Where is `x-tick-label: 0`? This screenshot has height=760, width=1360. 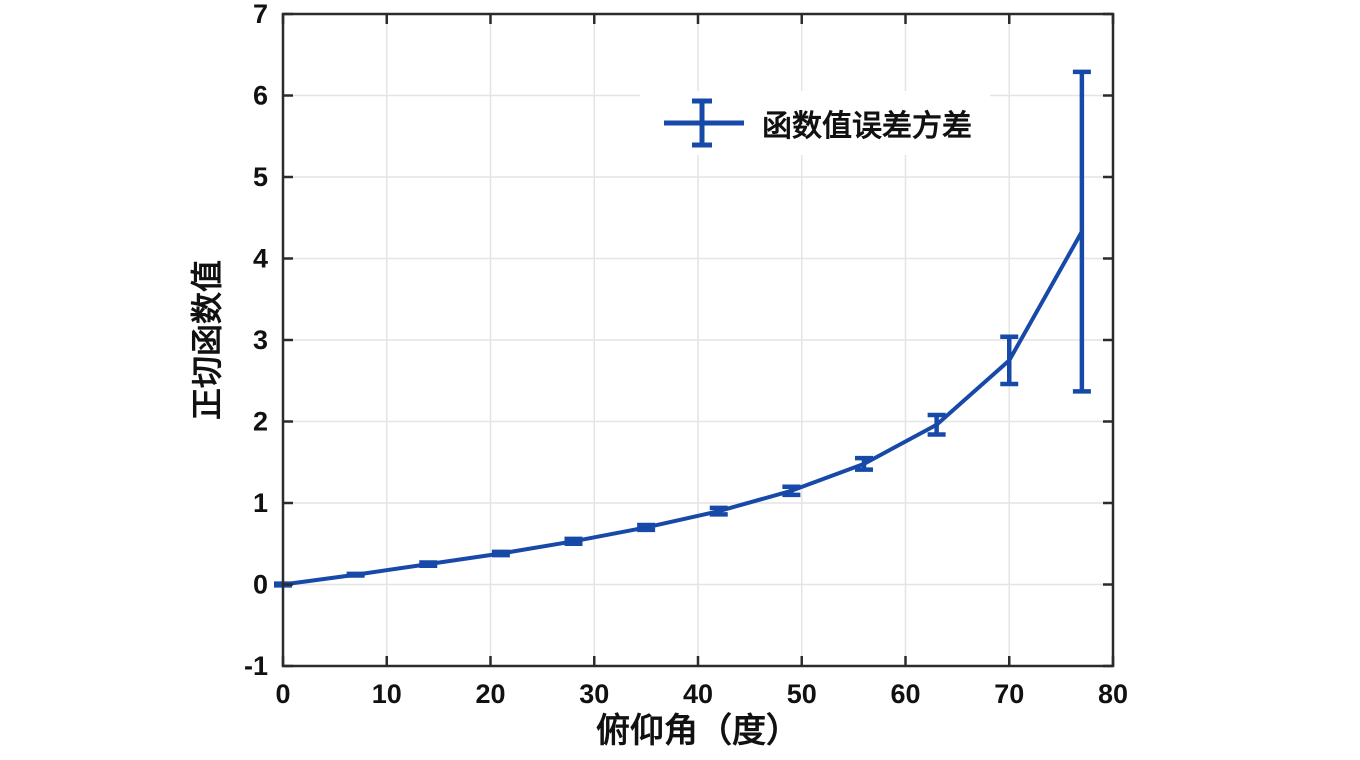
x-tick-label: 0 is located at coordinates (282, 694).